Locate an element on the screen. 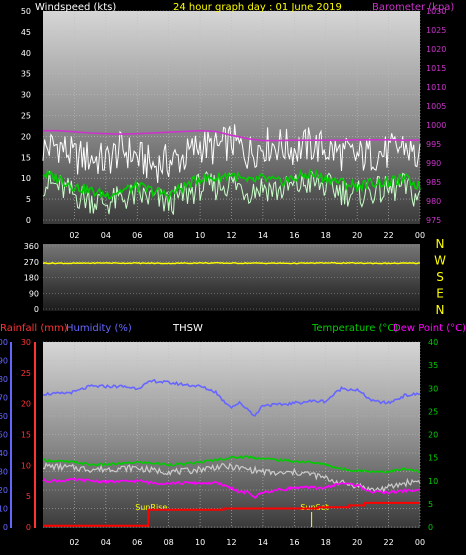  barometer-tick-label: 1015 is located at coordinates (436, 68).